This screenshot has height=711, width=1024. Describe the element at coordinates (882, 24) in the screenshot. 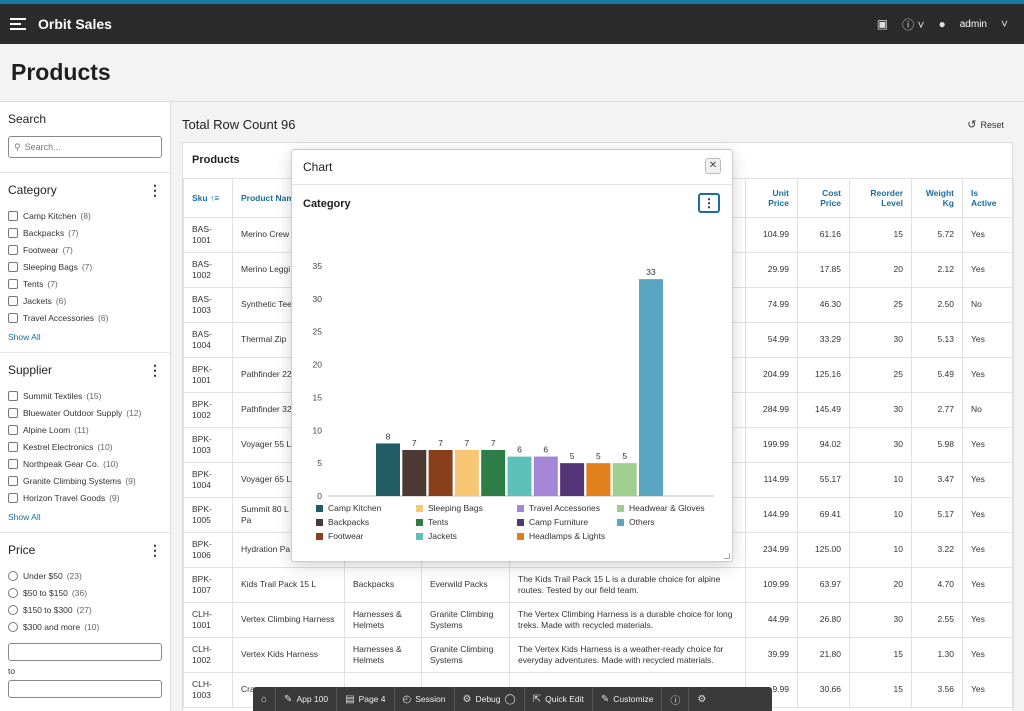

I see `chat-icon: ▣` at that location.